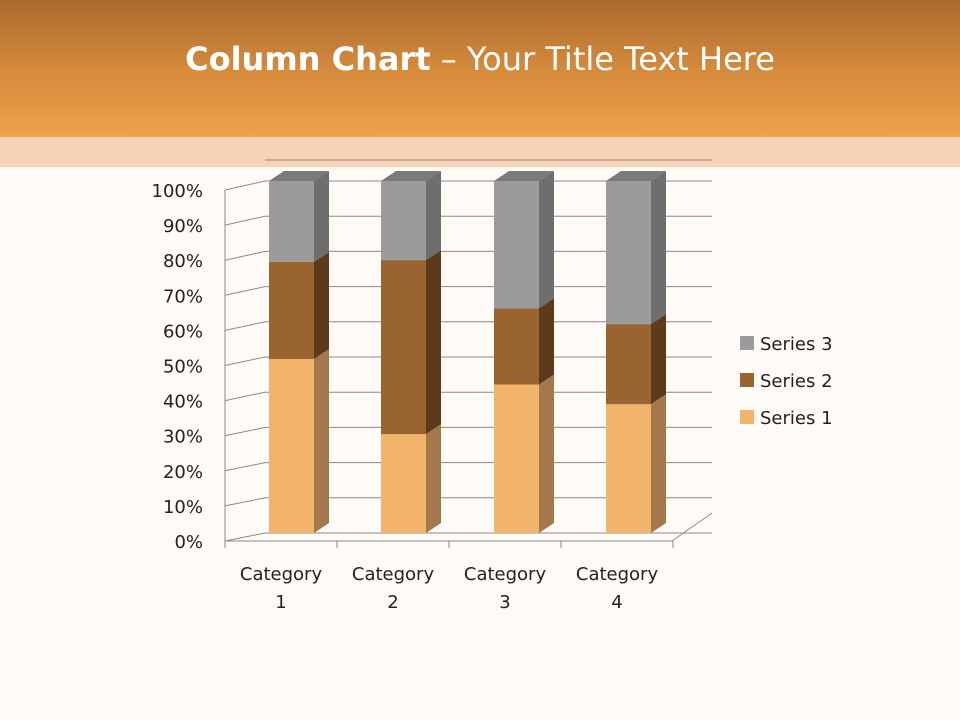 The image size is (960, 720). I want to click on y-tick-label: 100%, so click(177, 191).